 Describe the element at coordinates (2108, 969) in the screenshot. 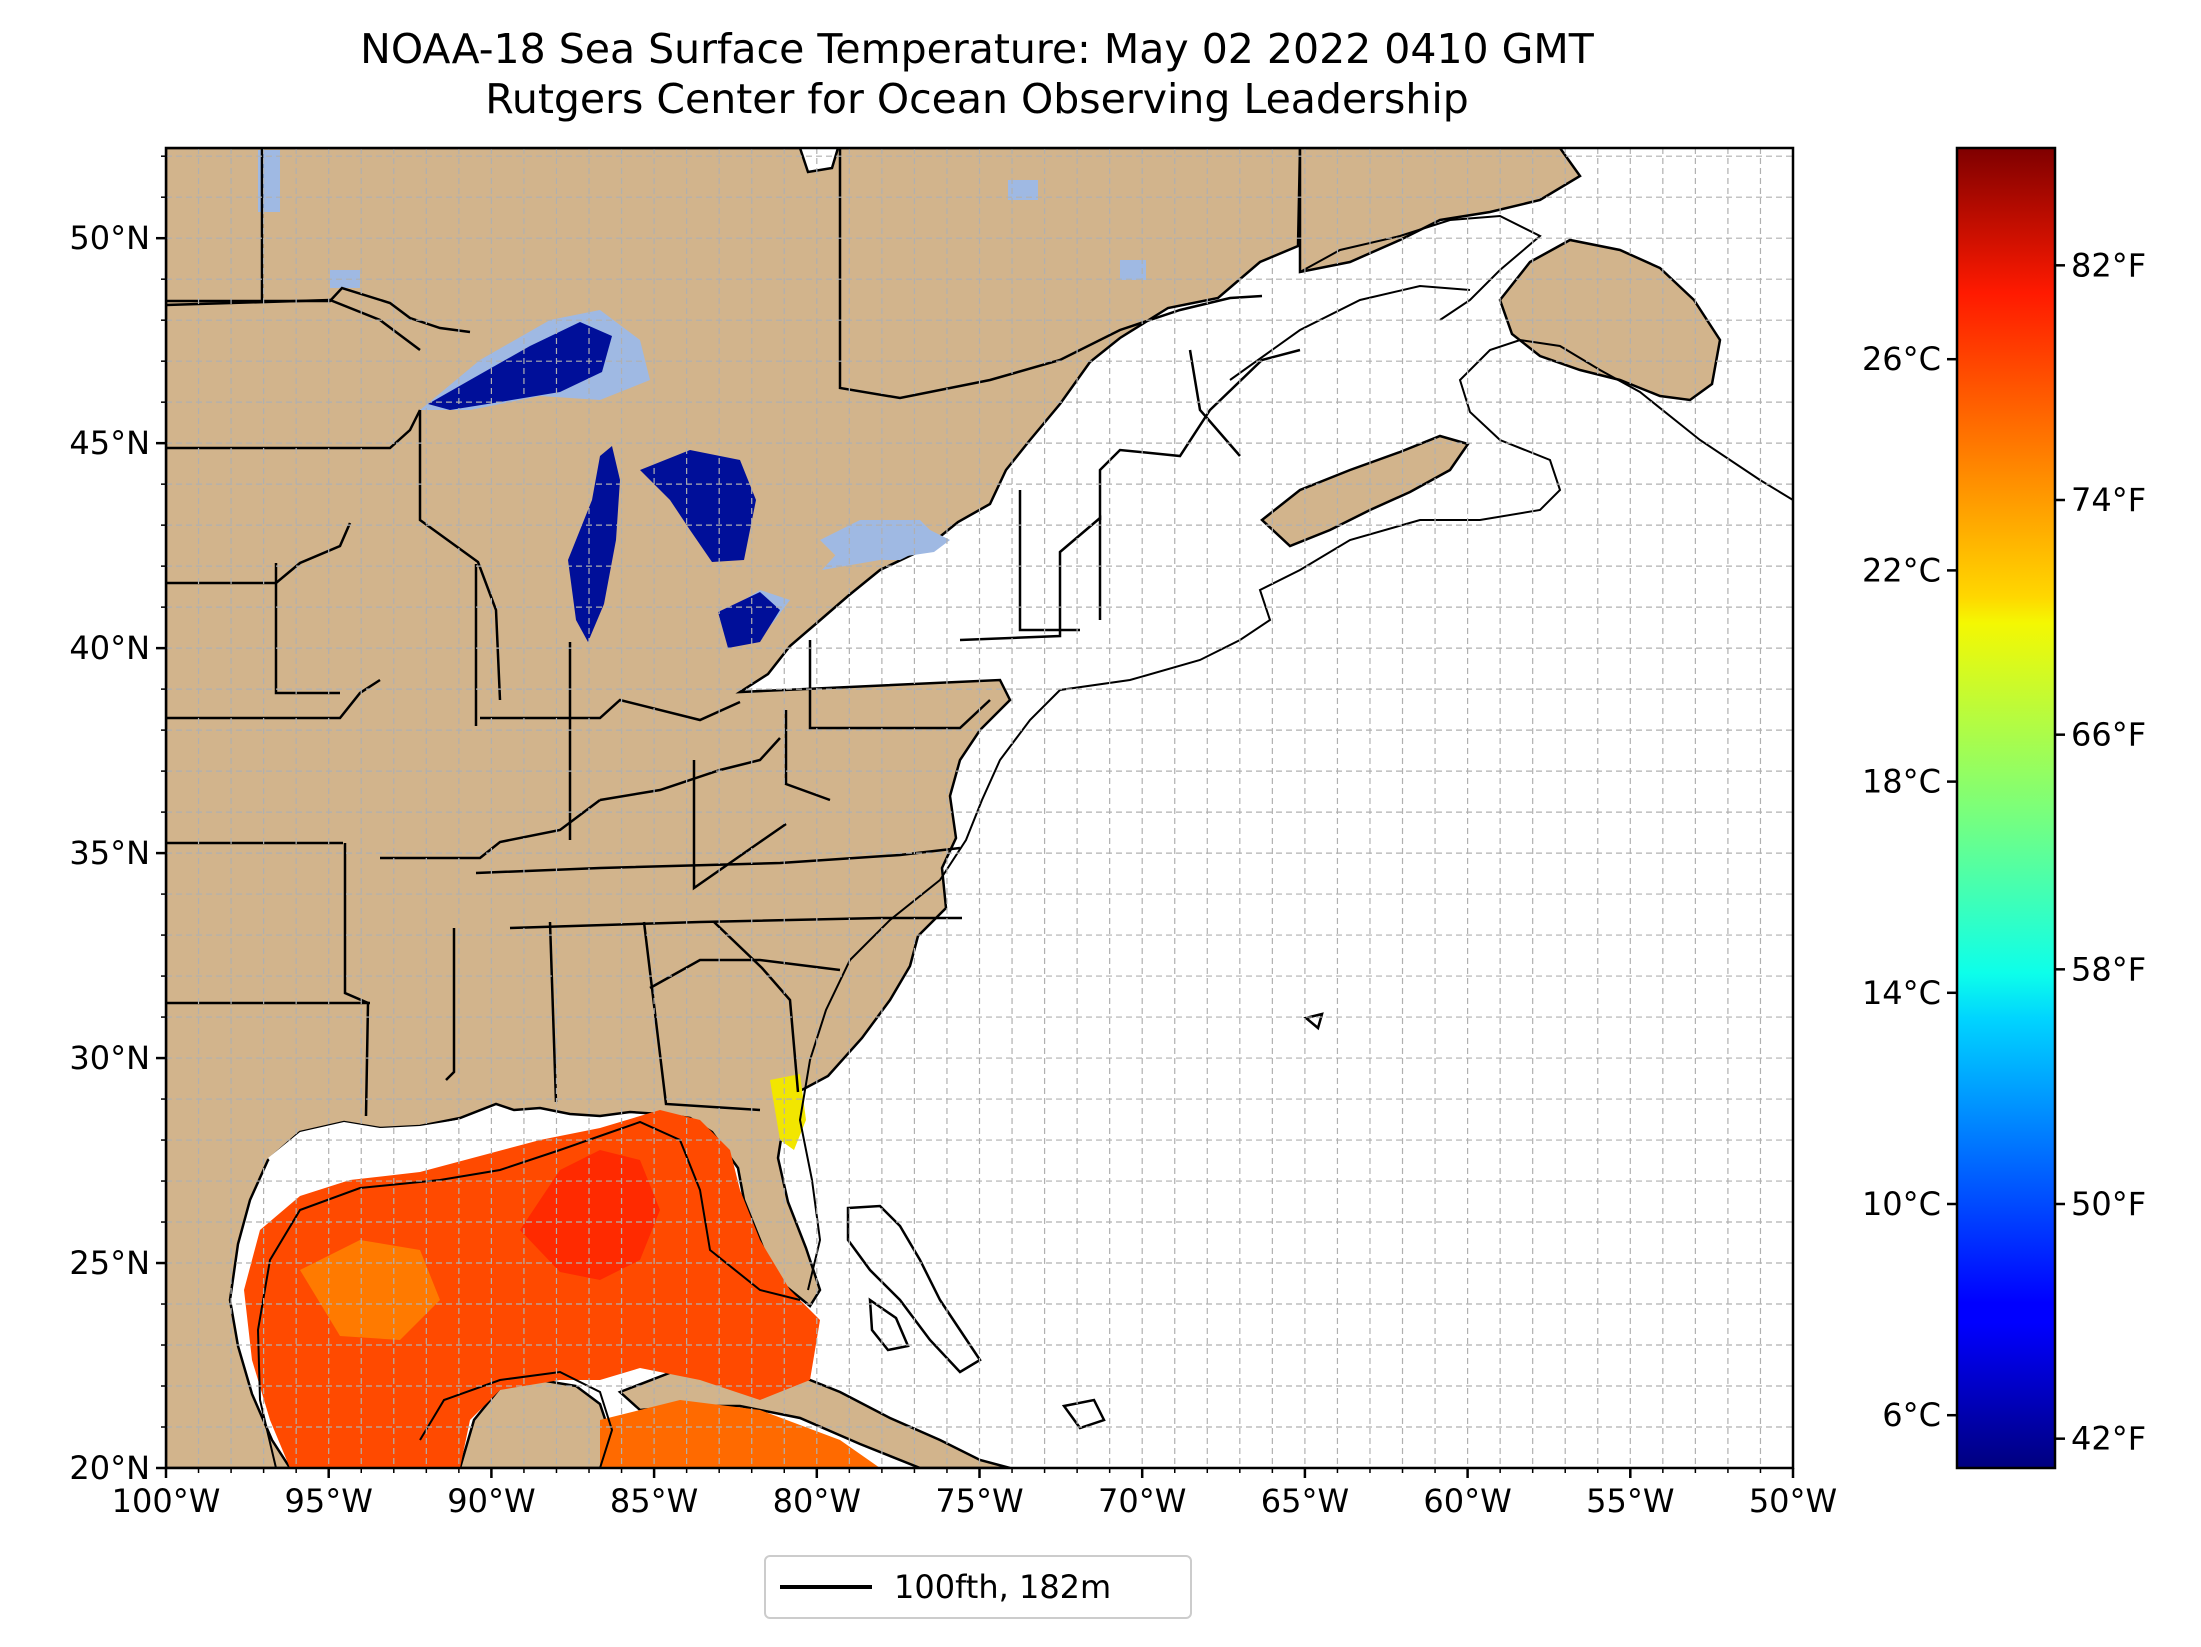

I see `fahrenheit-tick-label: 58°F` at that location.